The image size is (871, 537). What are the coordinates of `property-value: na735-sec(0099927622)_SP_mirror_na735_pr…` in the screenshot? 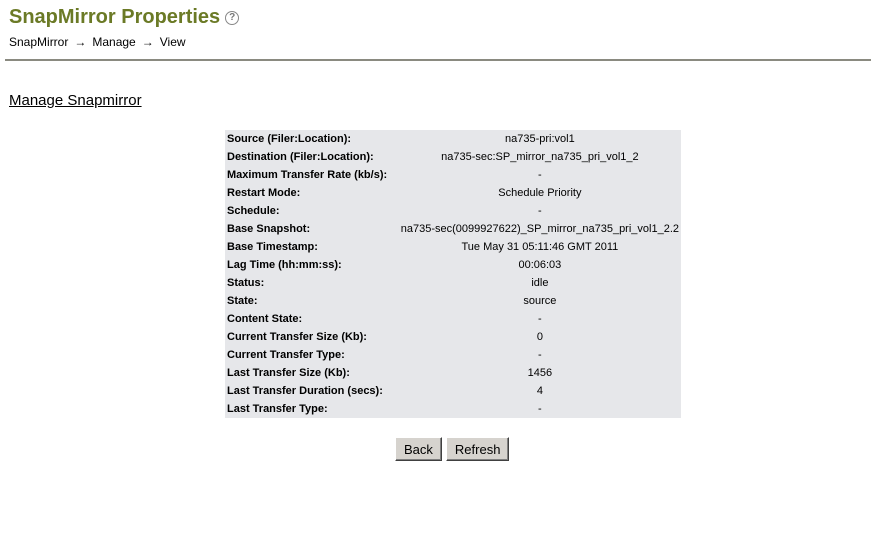 It's located at (539, 229).